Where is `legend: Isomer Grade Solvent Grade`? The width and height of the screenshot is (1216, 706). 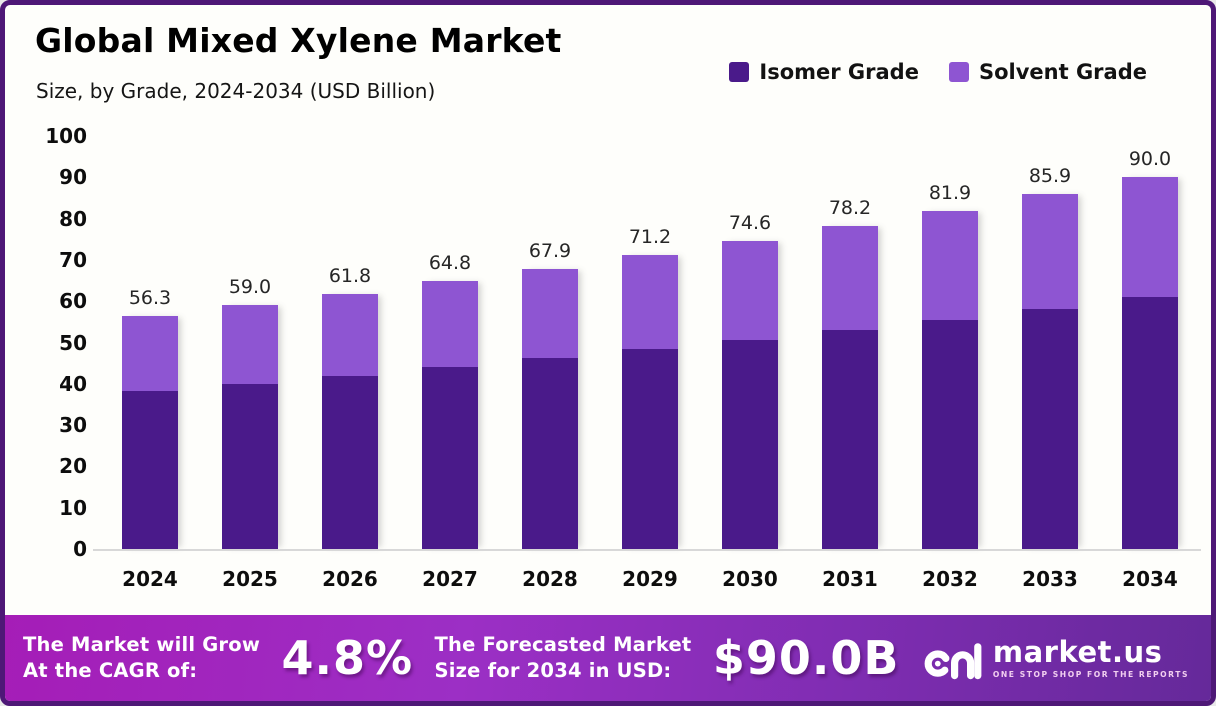 legend: Isomer Grade Solvent Grade is located at coordinates (938, 72).